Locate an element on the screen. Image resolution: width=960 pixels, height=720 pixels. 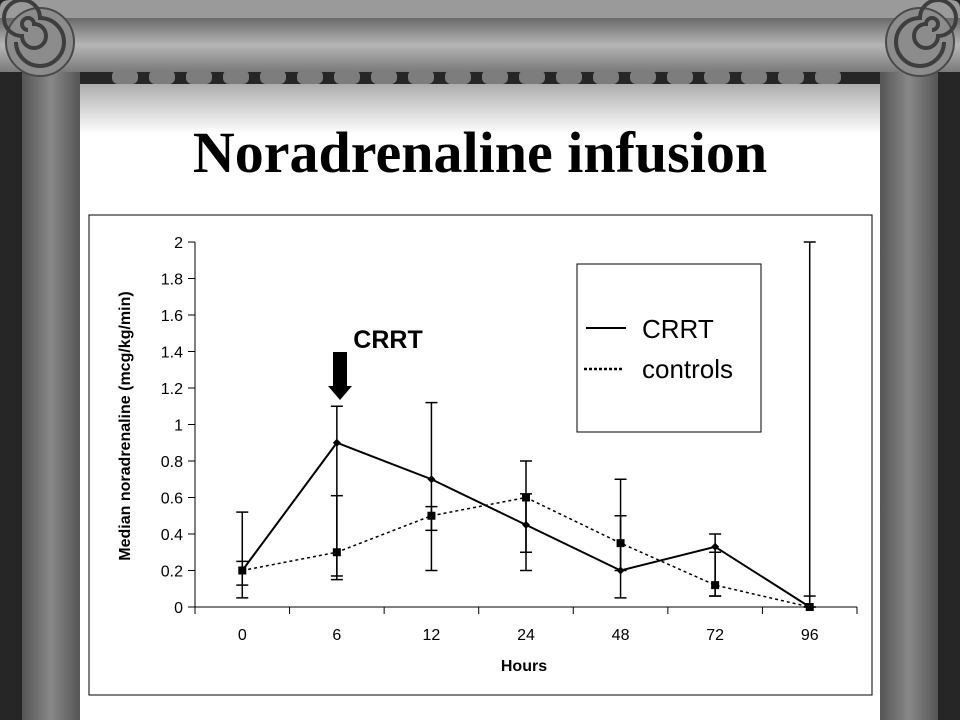
y-tick-label: 1.4 is located at coordinates (172, 353).